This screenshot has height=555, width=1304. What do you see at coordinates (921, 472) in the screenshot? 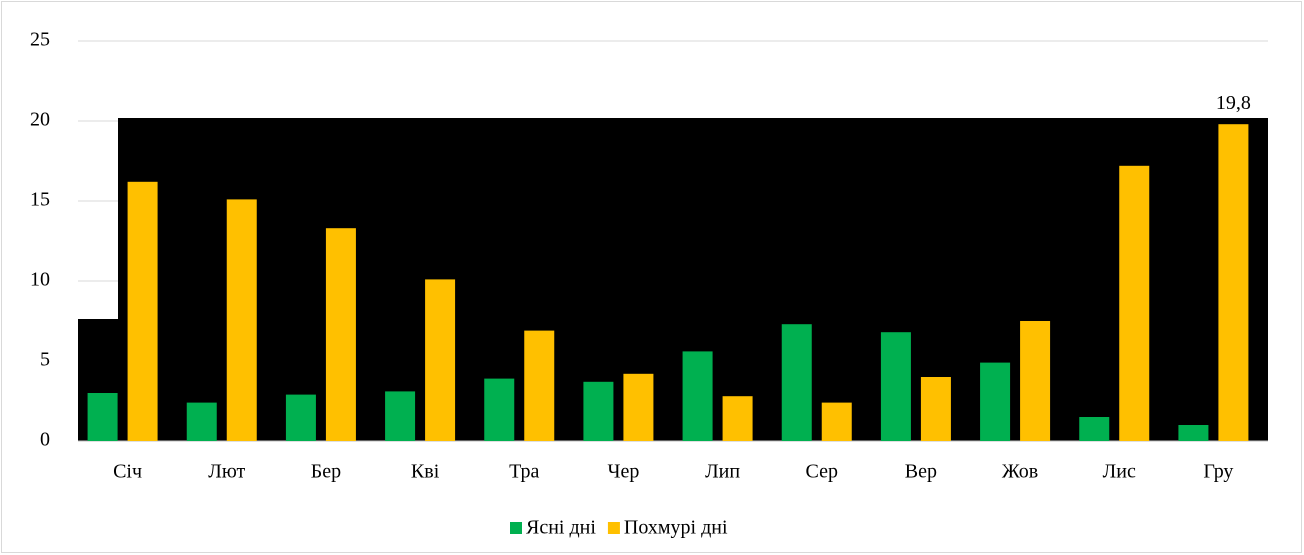
I see `x-tick-label: Вер` at bounding box center [921, 472].